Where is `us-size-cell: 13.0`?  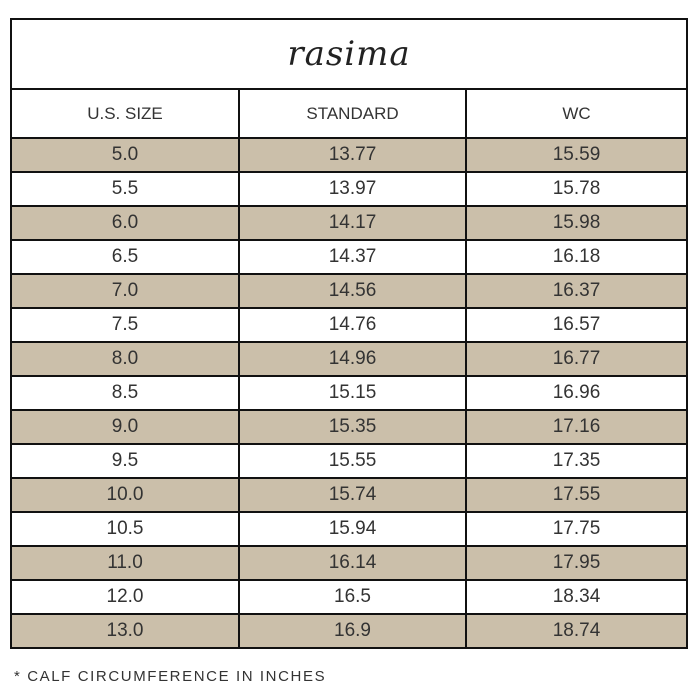 us-size-cell: 13.0 is located at coordinates (125, 630).